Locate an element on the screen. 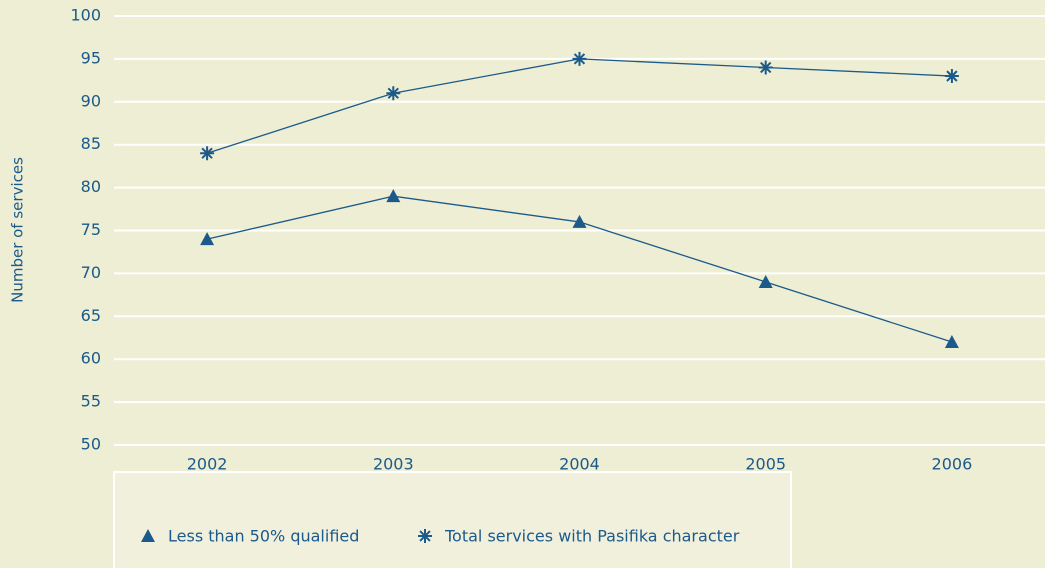  y-tick-label: 90 is located at coordinates (91, 100).